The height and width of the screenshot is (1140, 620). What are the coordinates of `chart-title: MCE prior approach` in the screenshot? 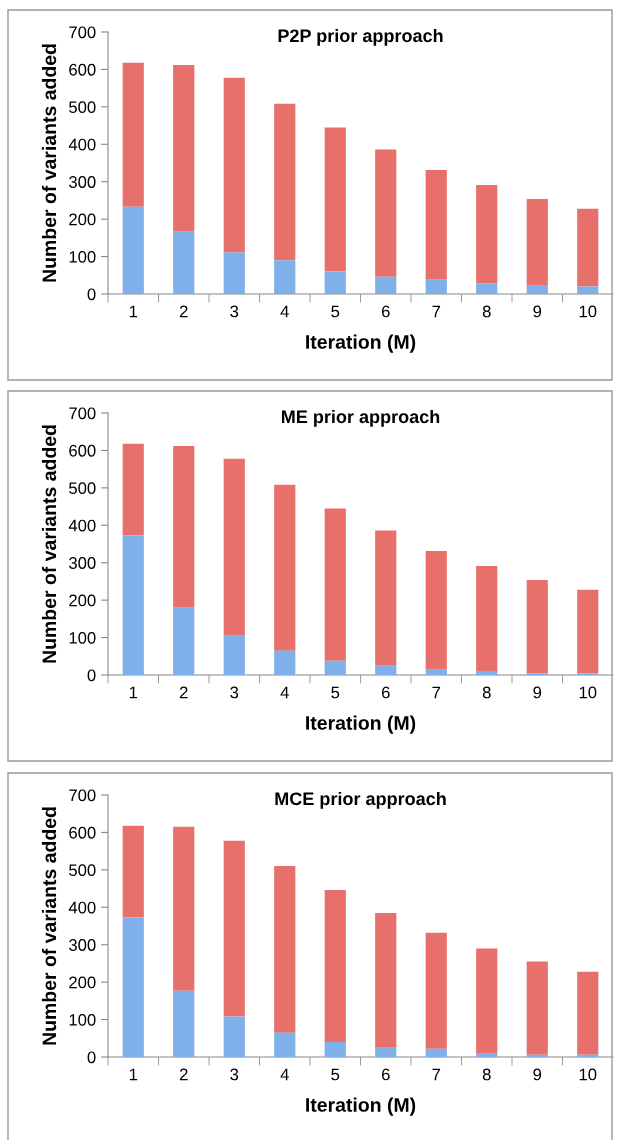 It's located at (360, 800).